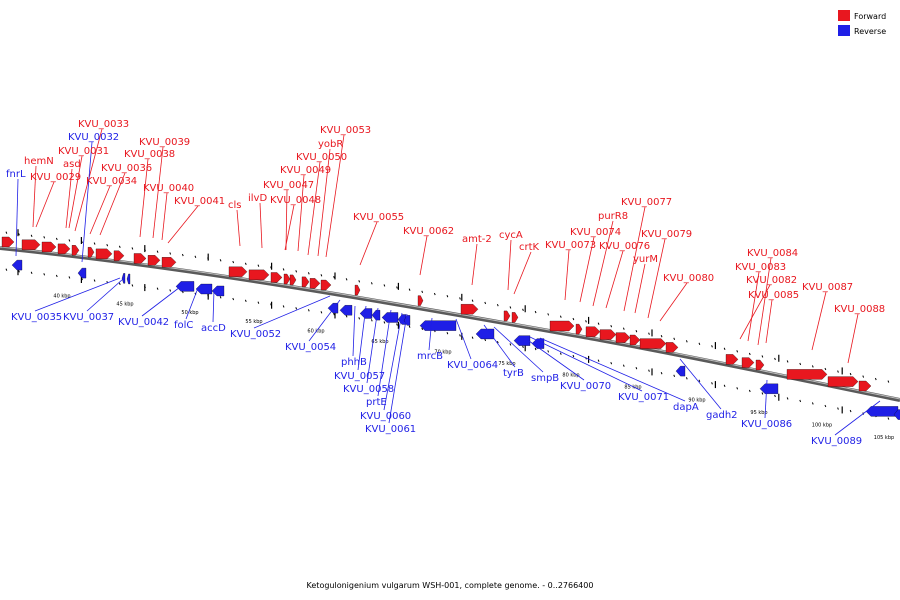  I want to click on reverse-gene-label: KVU_0037, so click(88, 317).